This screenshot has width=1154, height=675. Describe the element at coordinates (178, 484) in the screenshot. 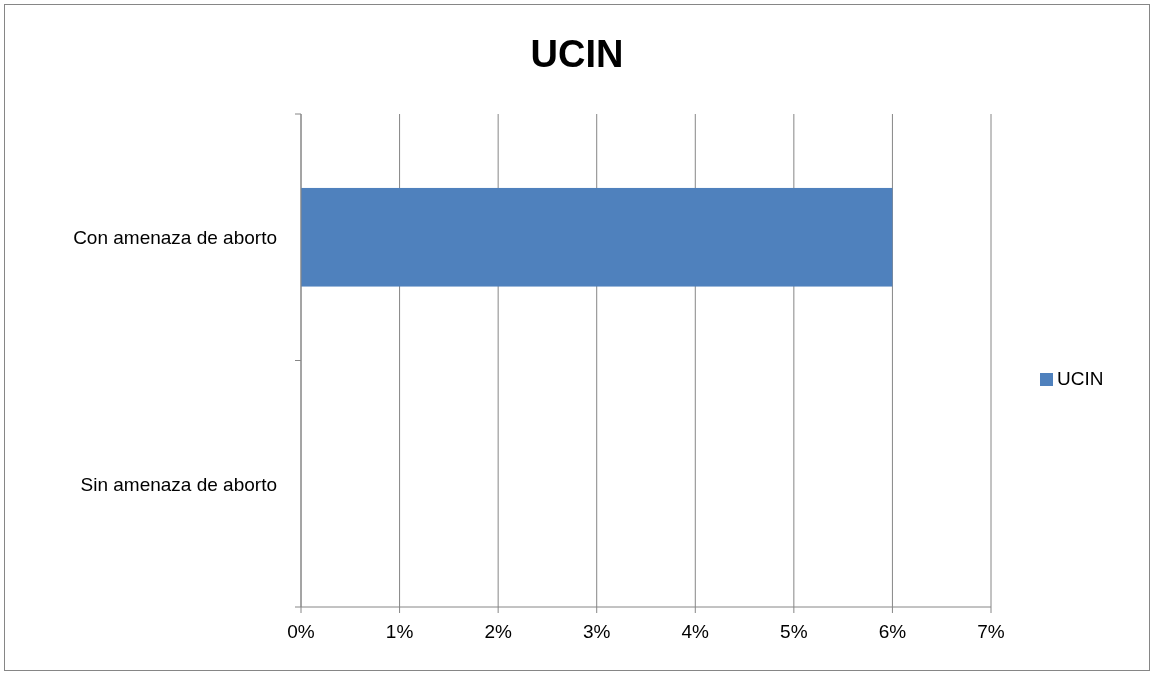

I see `y-tick-label: Sin amenaza de aborto` at that location.